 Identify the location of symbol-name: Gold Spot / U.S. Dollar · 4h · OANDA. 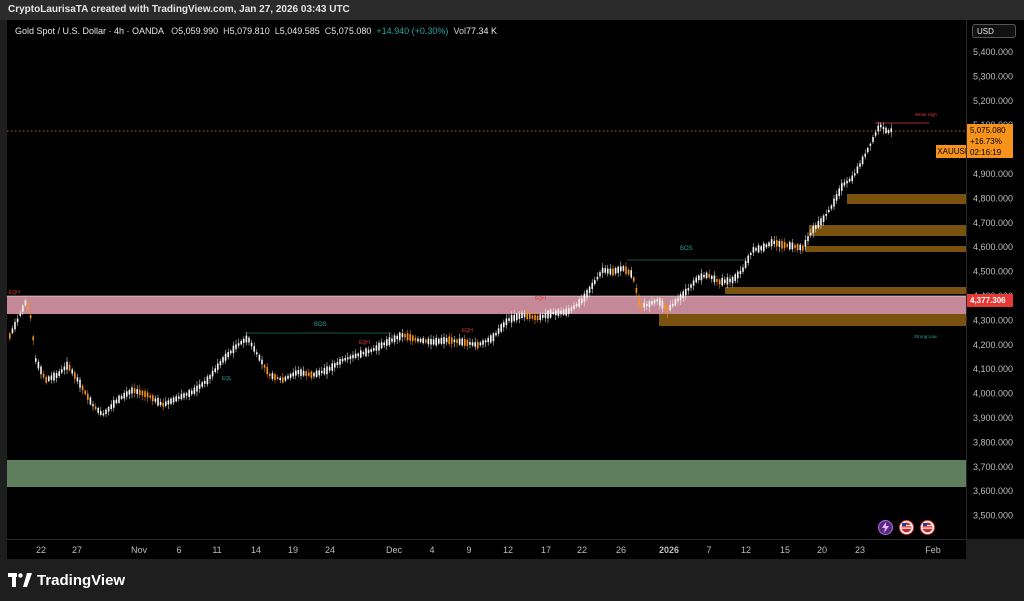
(89, 31).